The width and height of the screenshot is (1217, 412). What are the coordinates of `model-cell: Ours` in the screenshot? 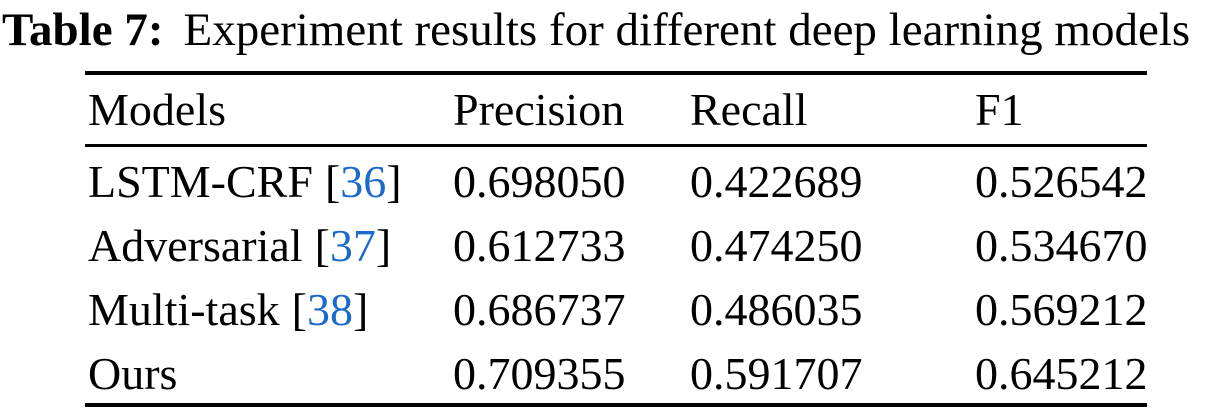 It's located at (269, 371).